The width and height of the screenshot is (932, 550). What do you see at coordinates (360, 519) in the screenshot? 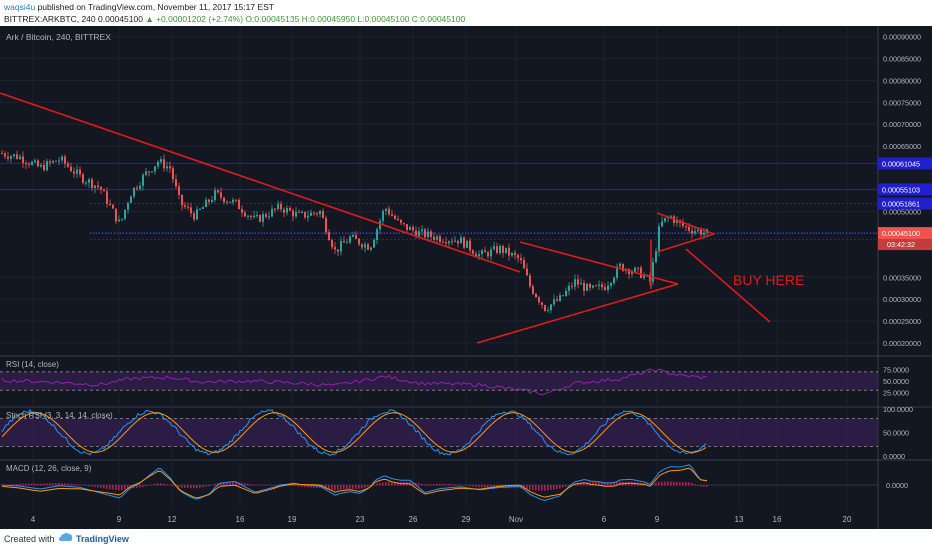
I see `x-tick-label: 23` at bounding box center [360, 519].